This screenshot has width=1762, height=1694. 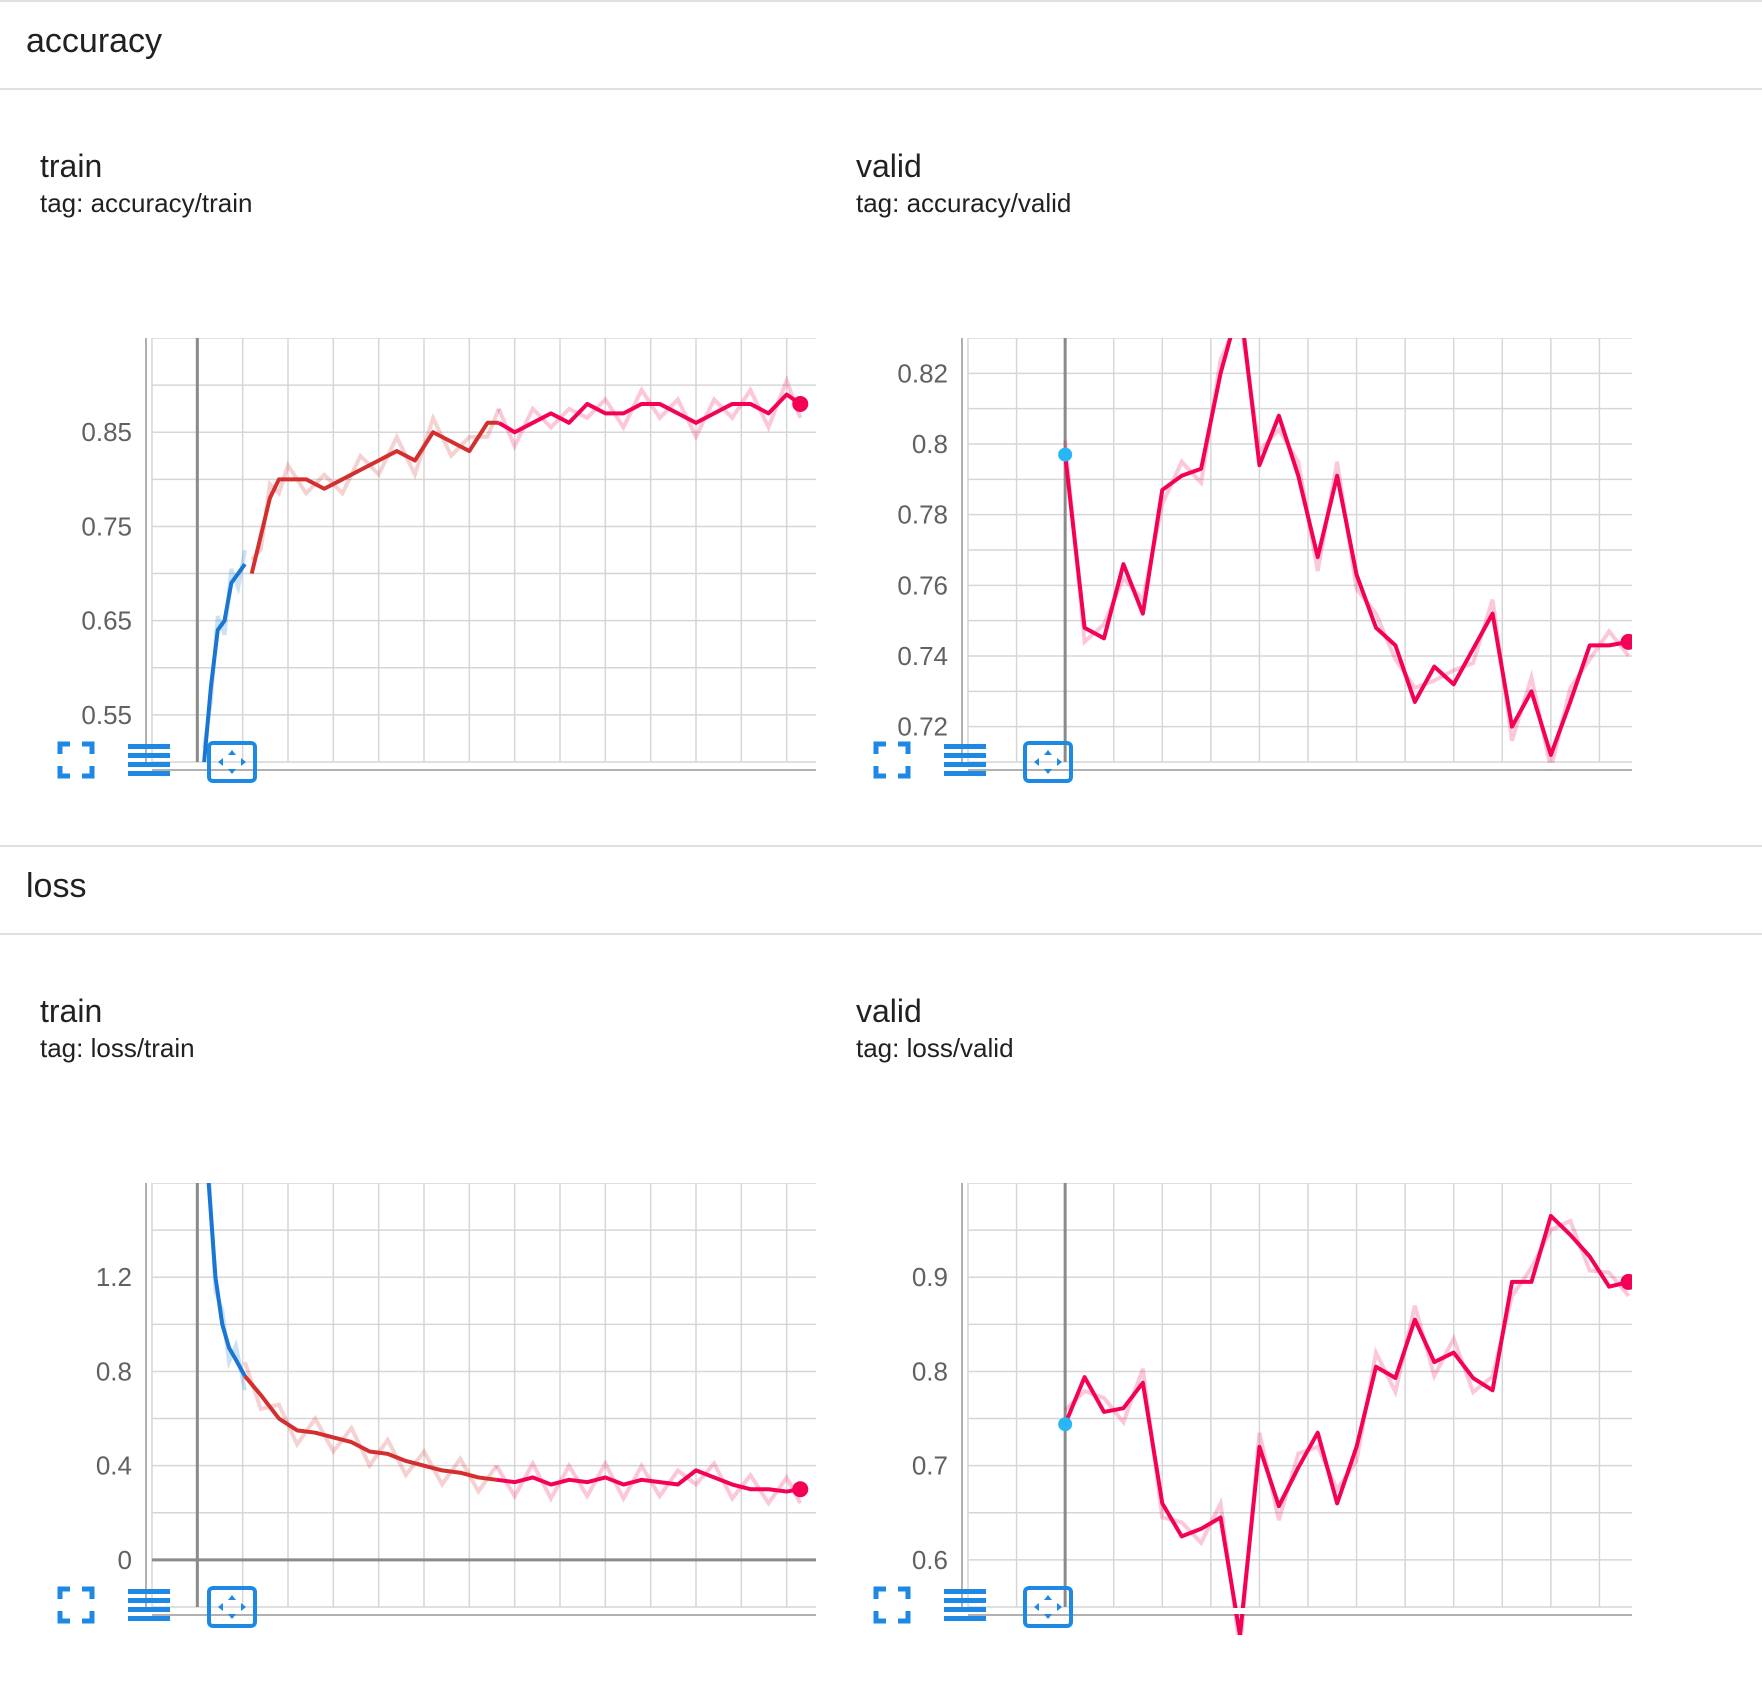 What do you see at coordinates (1065, 454) in the screenshot?
I see `series-start-marker` at bounding box center [1065, 454].